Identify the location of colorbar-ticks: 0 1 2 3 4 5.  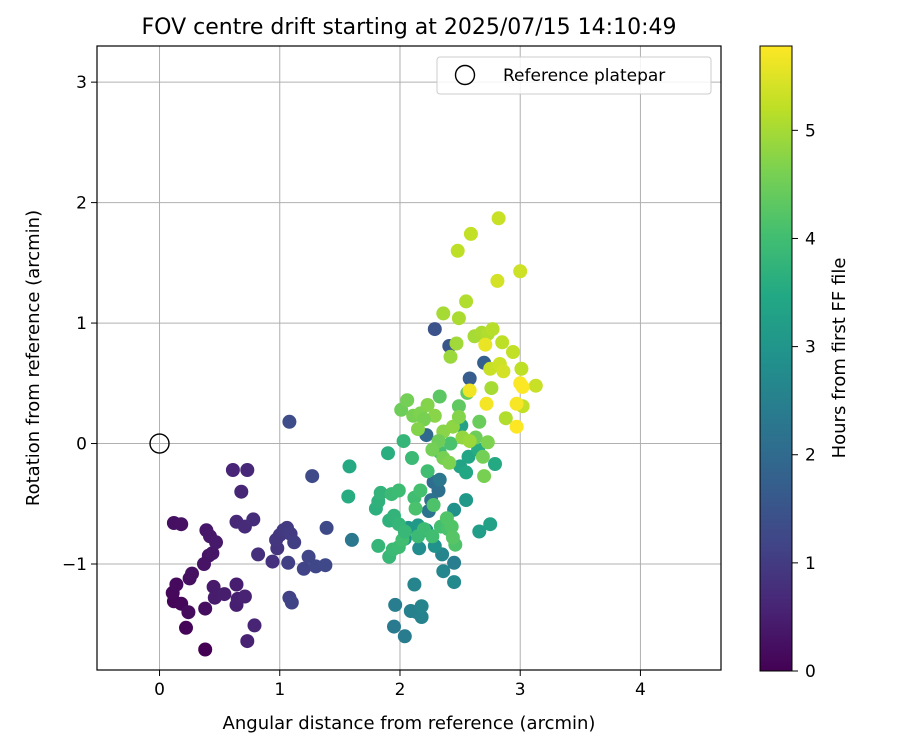
(804, 401).